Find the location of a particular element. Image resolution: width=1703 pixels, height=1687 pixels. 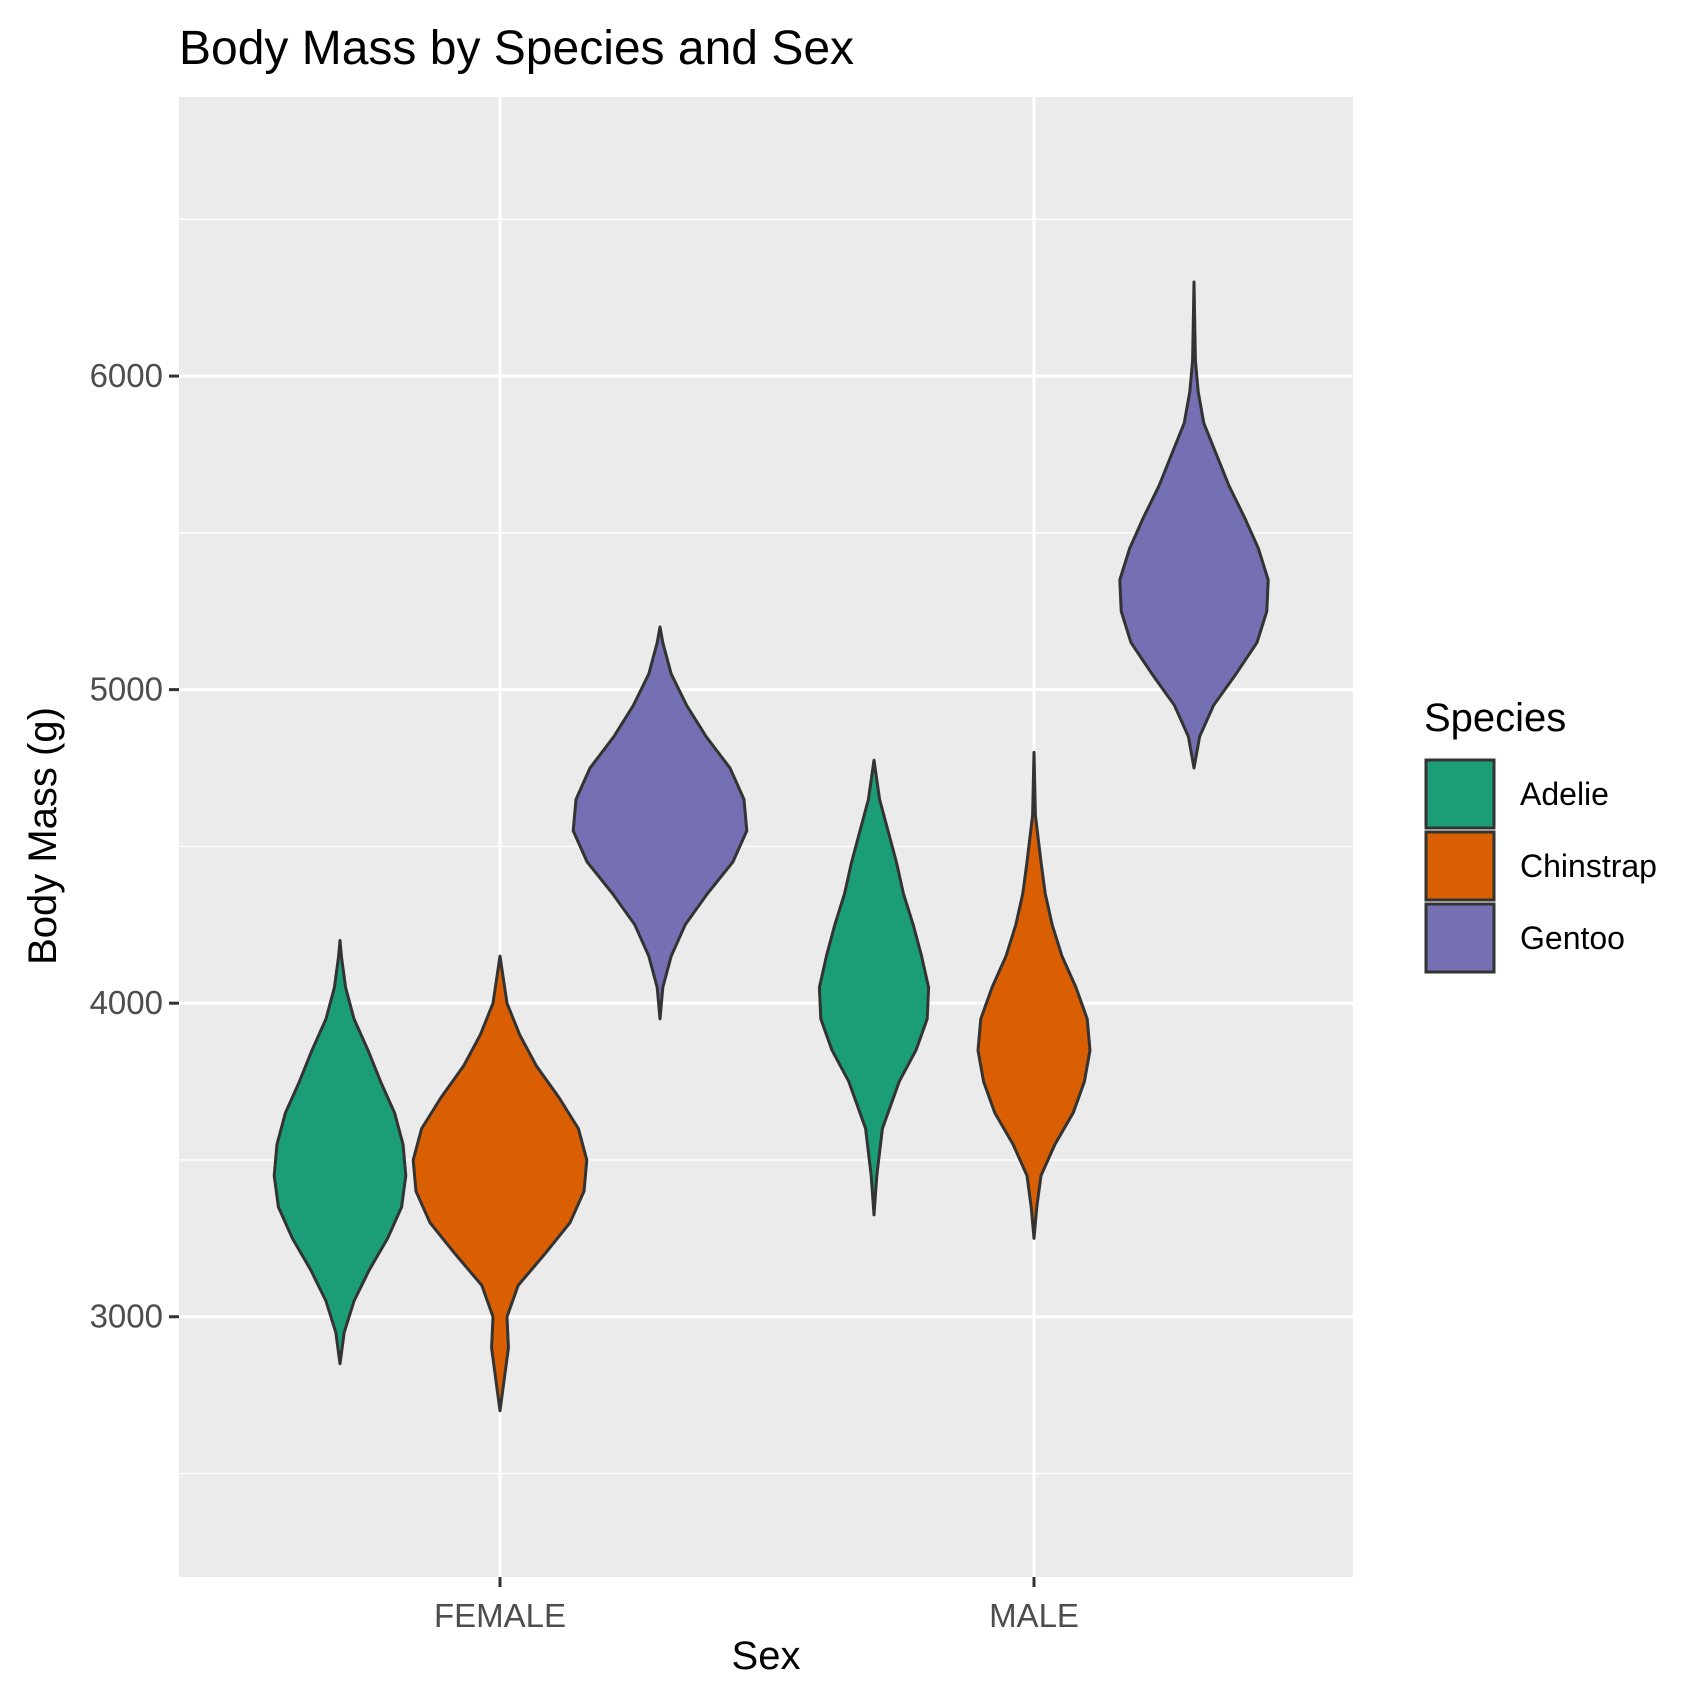

x-tick-label: FEMALE is located at coordinates (500, 1615).